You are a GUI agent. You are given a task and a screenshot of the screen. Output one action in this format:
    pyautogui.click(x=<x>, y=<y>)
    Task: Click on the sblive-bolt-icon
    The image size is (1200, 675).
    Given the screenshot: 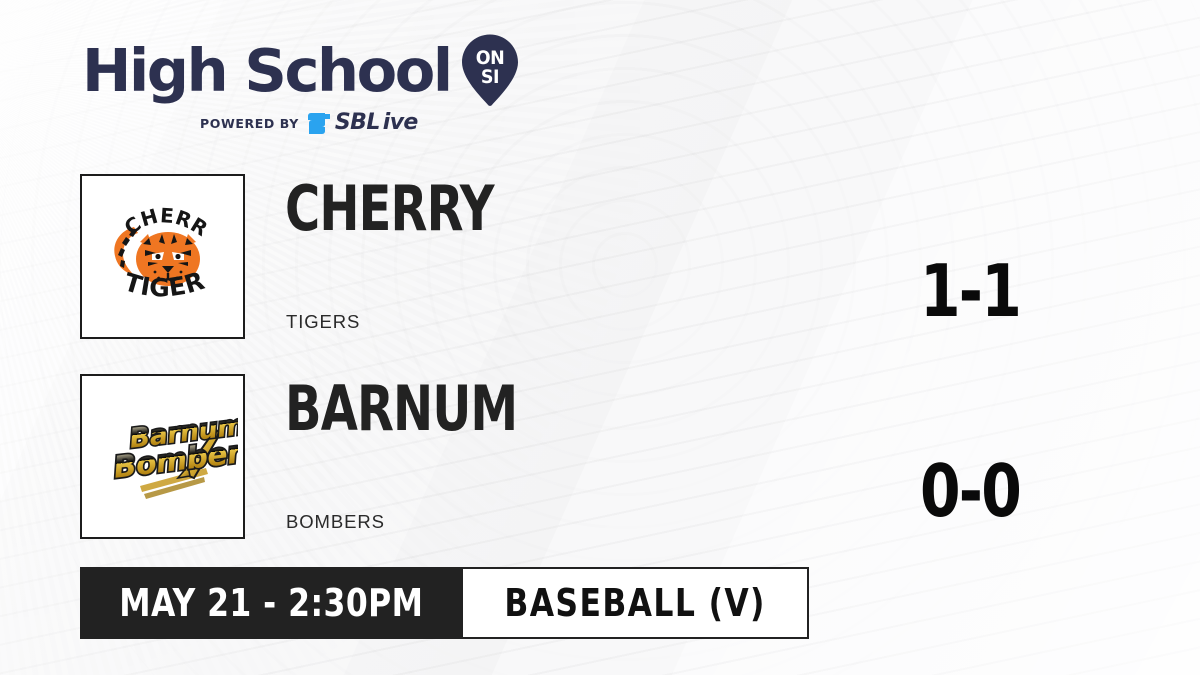 What is the action you would take?
    pyautogui.click(x=318, y=123)
    